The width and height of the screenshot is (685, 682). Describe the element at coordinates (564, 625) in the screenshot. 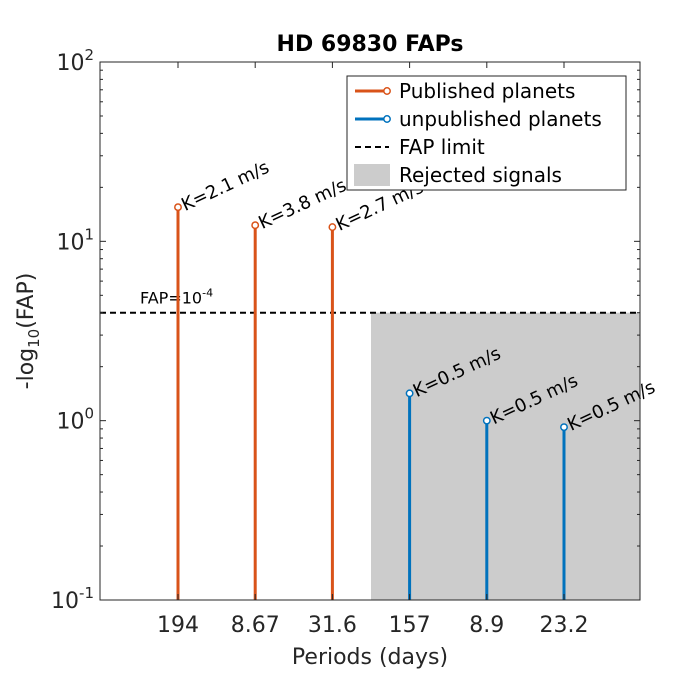

I see `x-tick-label-5: 23.2` at that location.